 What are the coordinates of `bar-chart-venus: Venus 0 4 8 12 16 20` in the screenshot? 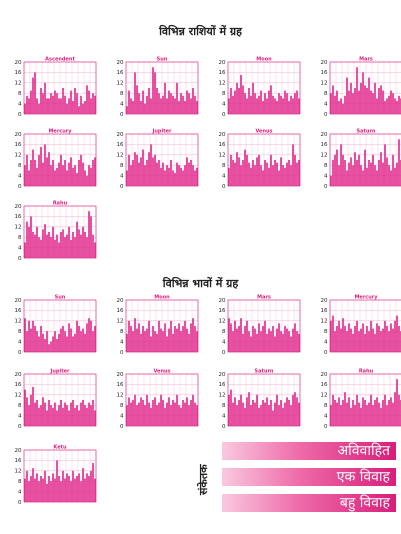 It's located at (260, 159).